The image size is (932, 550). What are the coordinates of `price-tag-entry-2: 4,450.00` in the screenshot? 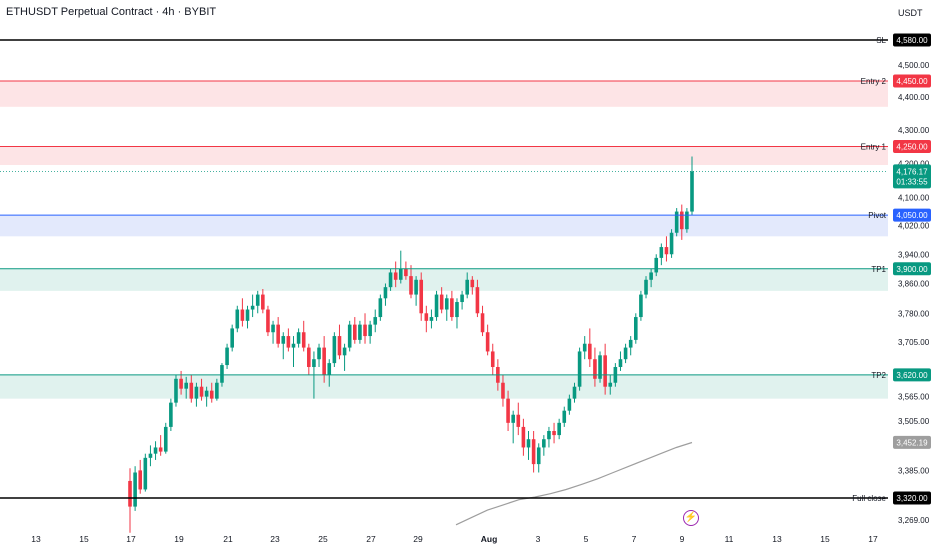 It's located at (912, 81).